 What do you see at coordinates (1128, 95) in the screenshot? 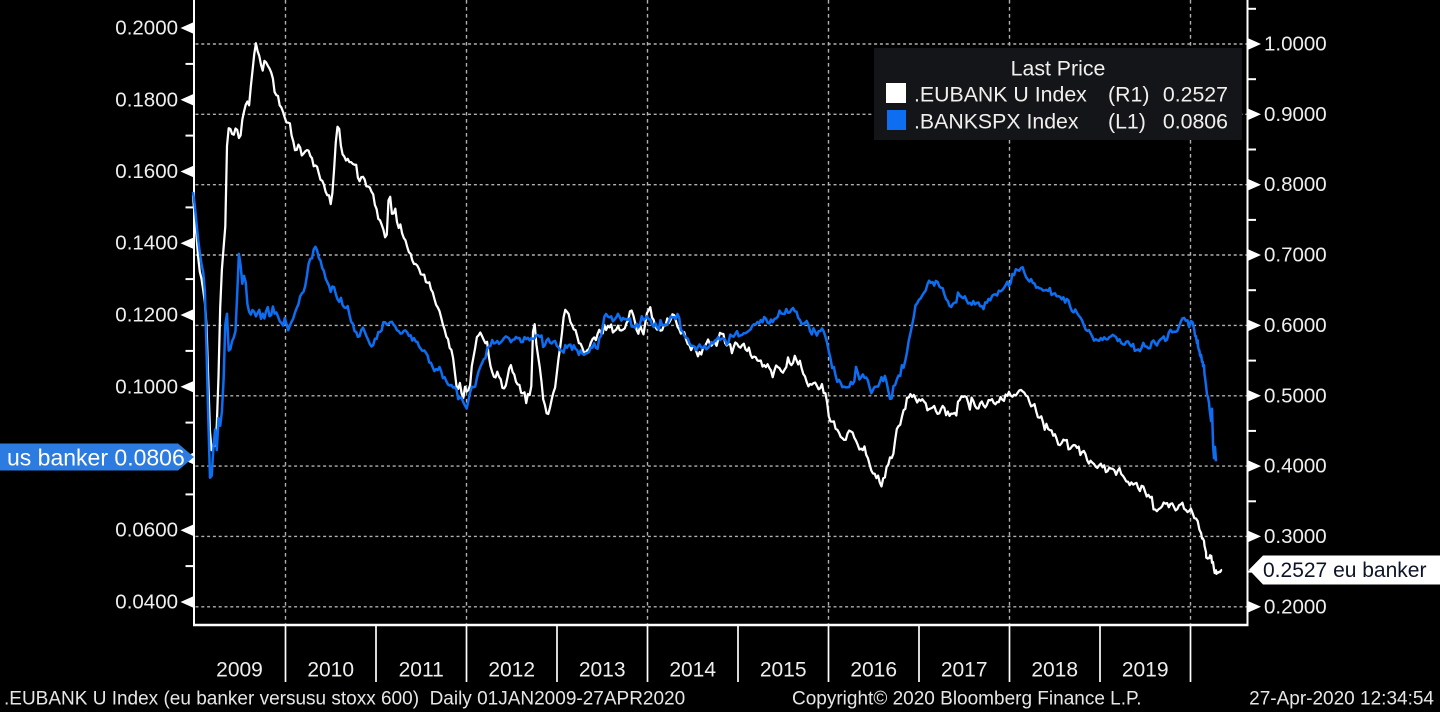
I see `svg-text: (R1)` at bounding box center [1128, 95].